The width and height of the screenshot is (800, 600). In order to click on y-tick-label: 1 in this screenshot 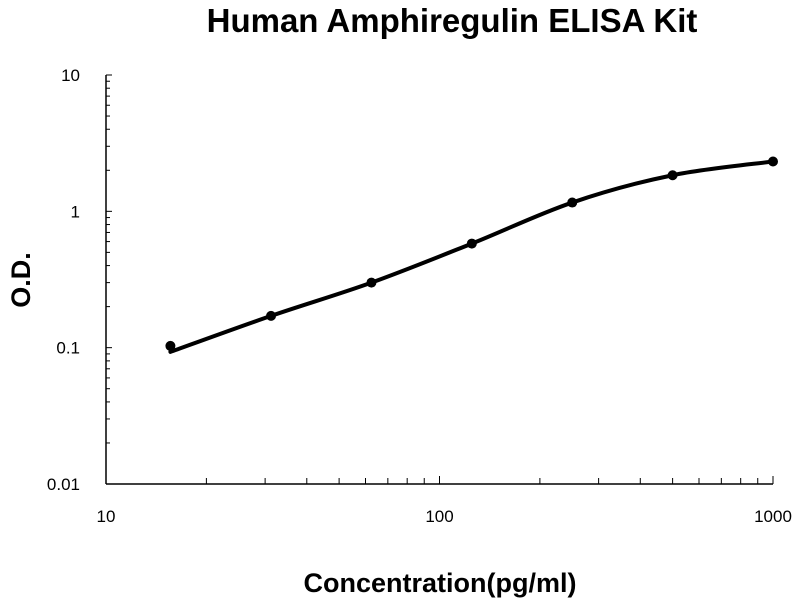, I will do `click(75, 211)`.